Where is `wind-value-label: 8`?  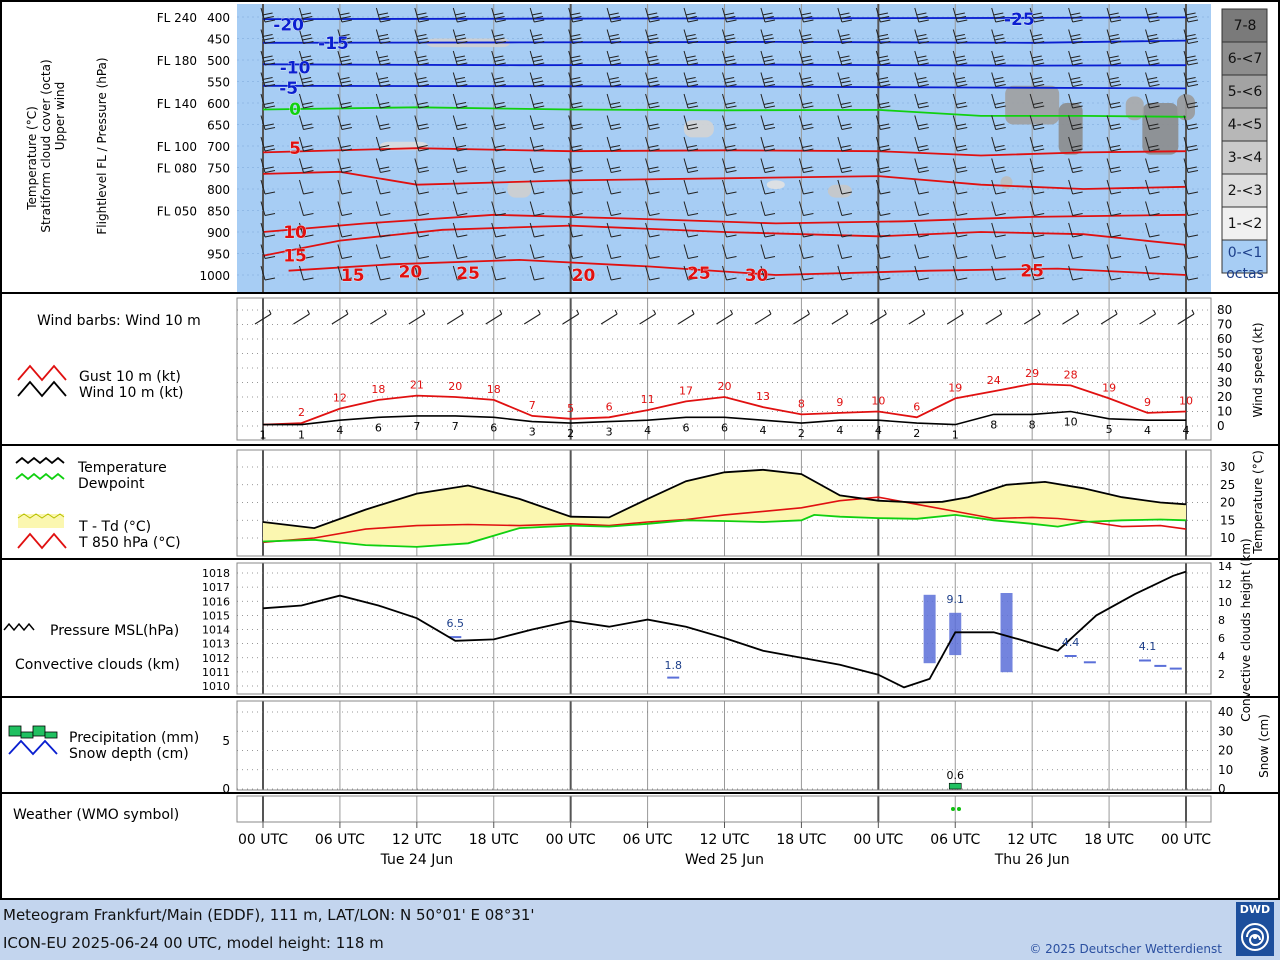 wind-value-label: 8 is located at coordinates (993, 424).